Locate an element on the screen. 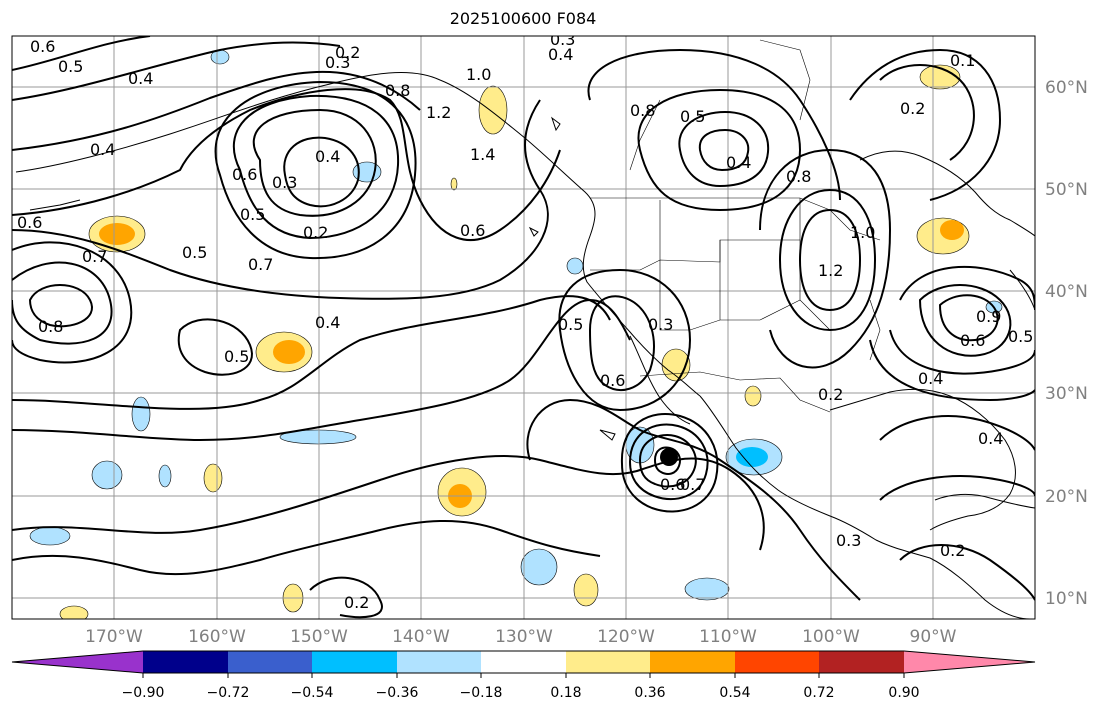 The image size is (1105, 712). lat-tick-label: 40°N is located at coordinates (1066, 292).